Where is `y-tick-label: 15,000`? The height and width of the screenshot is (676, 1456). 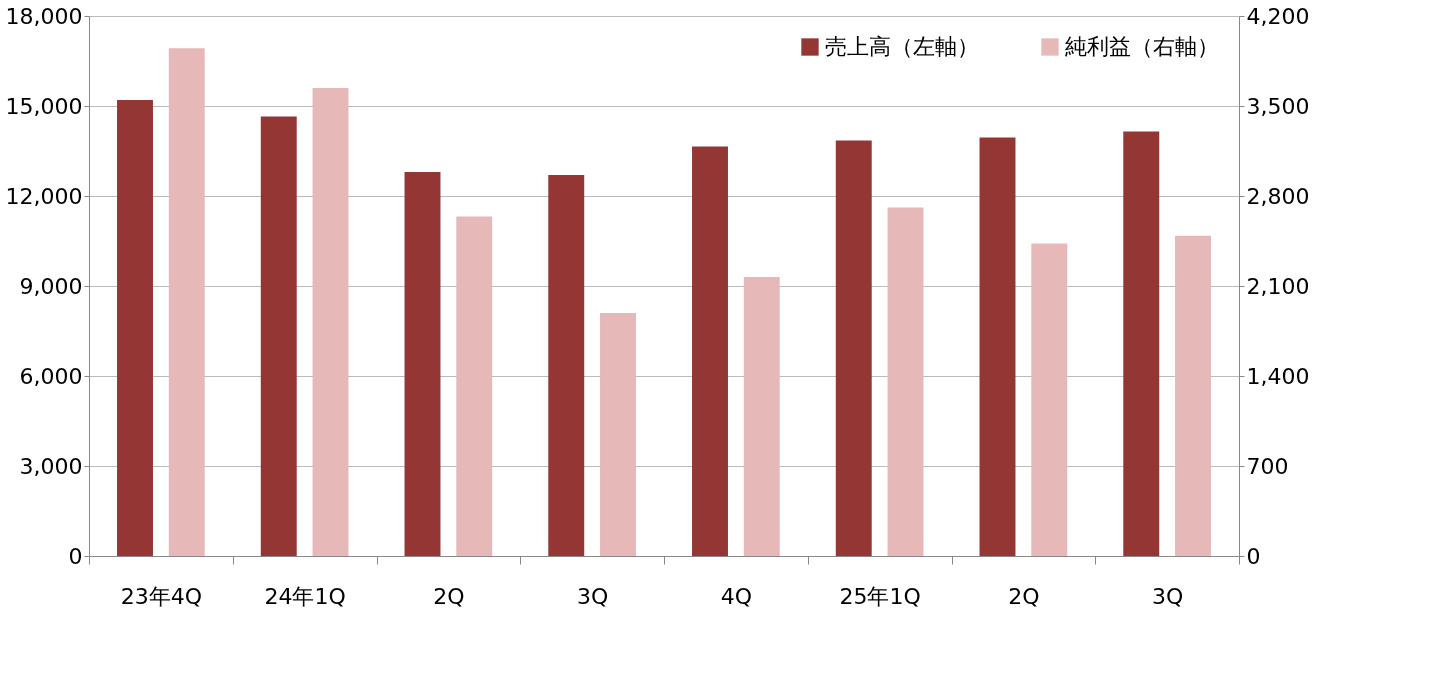
y-tick-label: 15,000 is located at coordinates (44, 106).